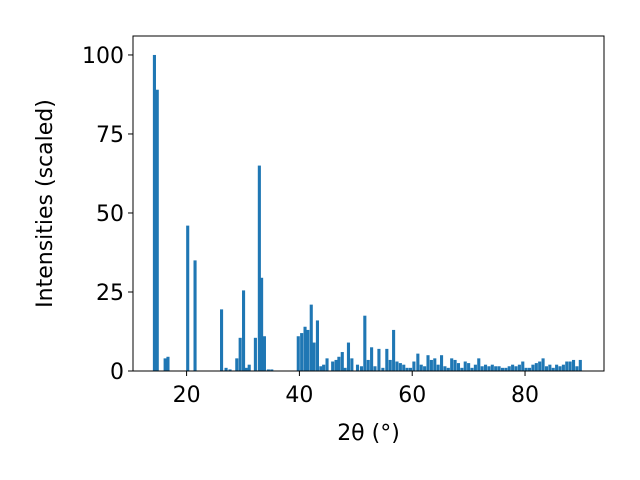 This screenshot has width=640, height=480. Describe the element at coordinates (45, 203) in the screenshot. I see `y-axis-label: Intensities (scaled)` at that location.